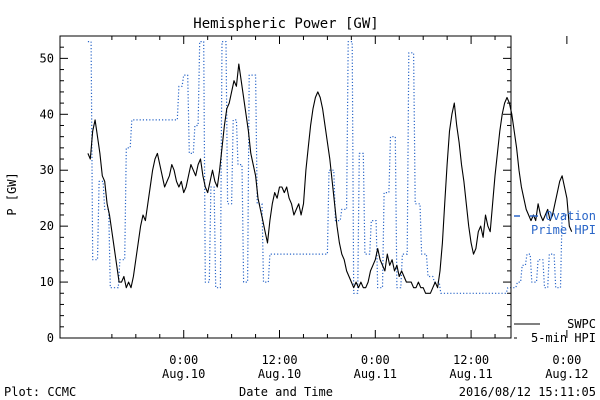 The height and width of the screenshot is (400, 600). What do you see at coordinates (47, 226) in the screenshot?
I see `y-tick-label: 20` at bounding box center [47, 226].